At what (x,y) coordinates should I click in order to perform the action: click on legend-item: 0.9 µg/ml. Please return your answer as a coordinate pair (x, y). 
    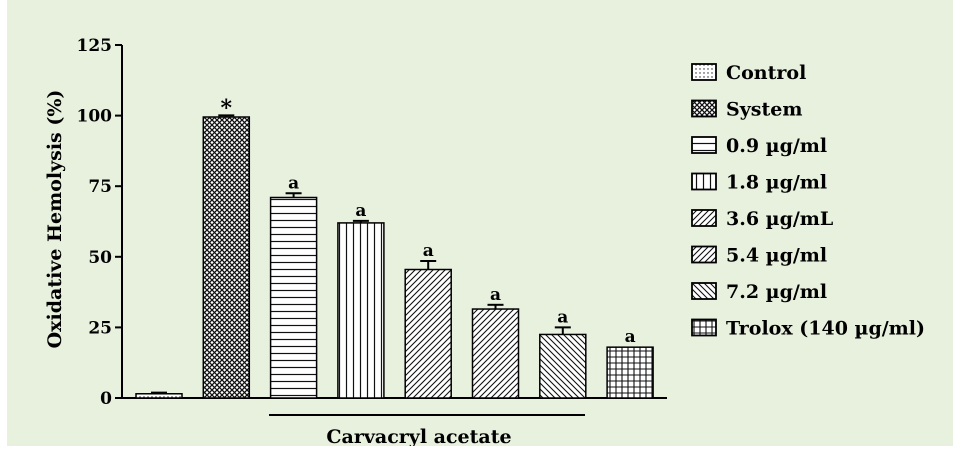
    Looking at the image, I should click on (759, 146).